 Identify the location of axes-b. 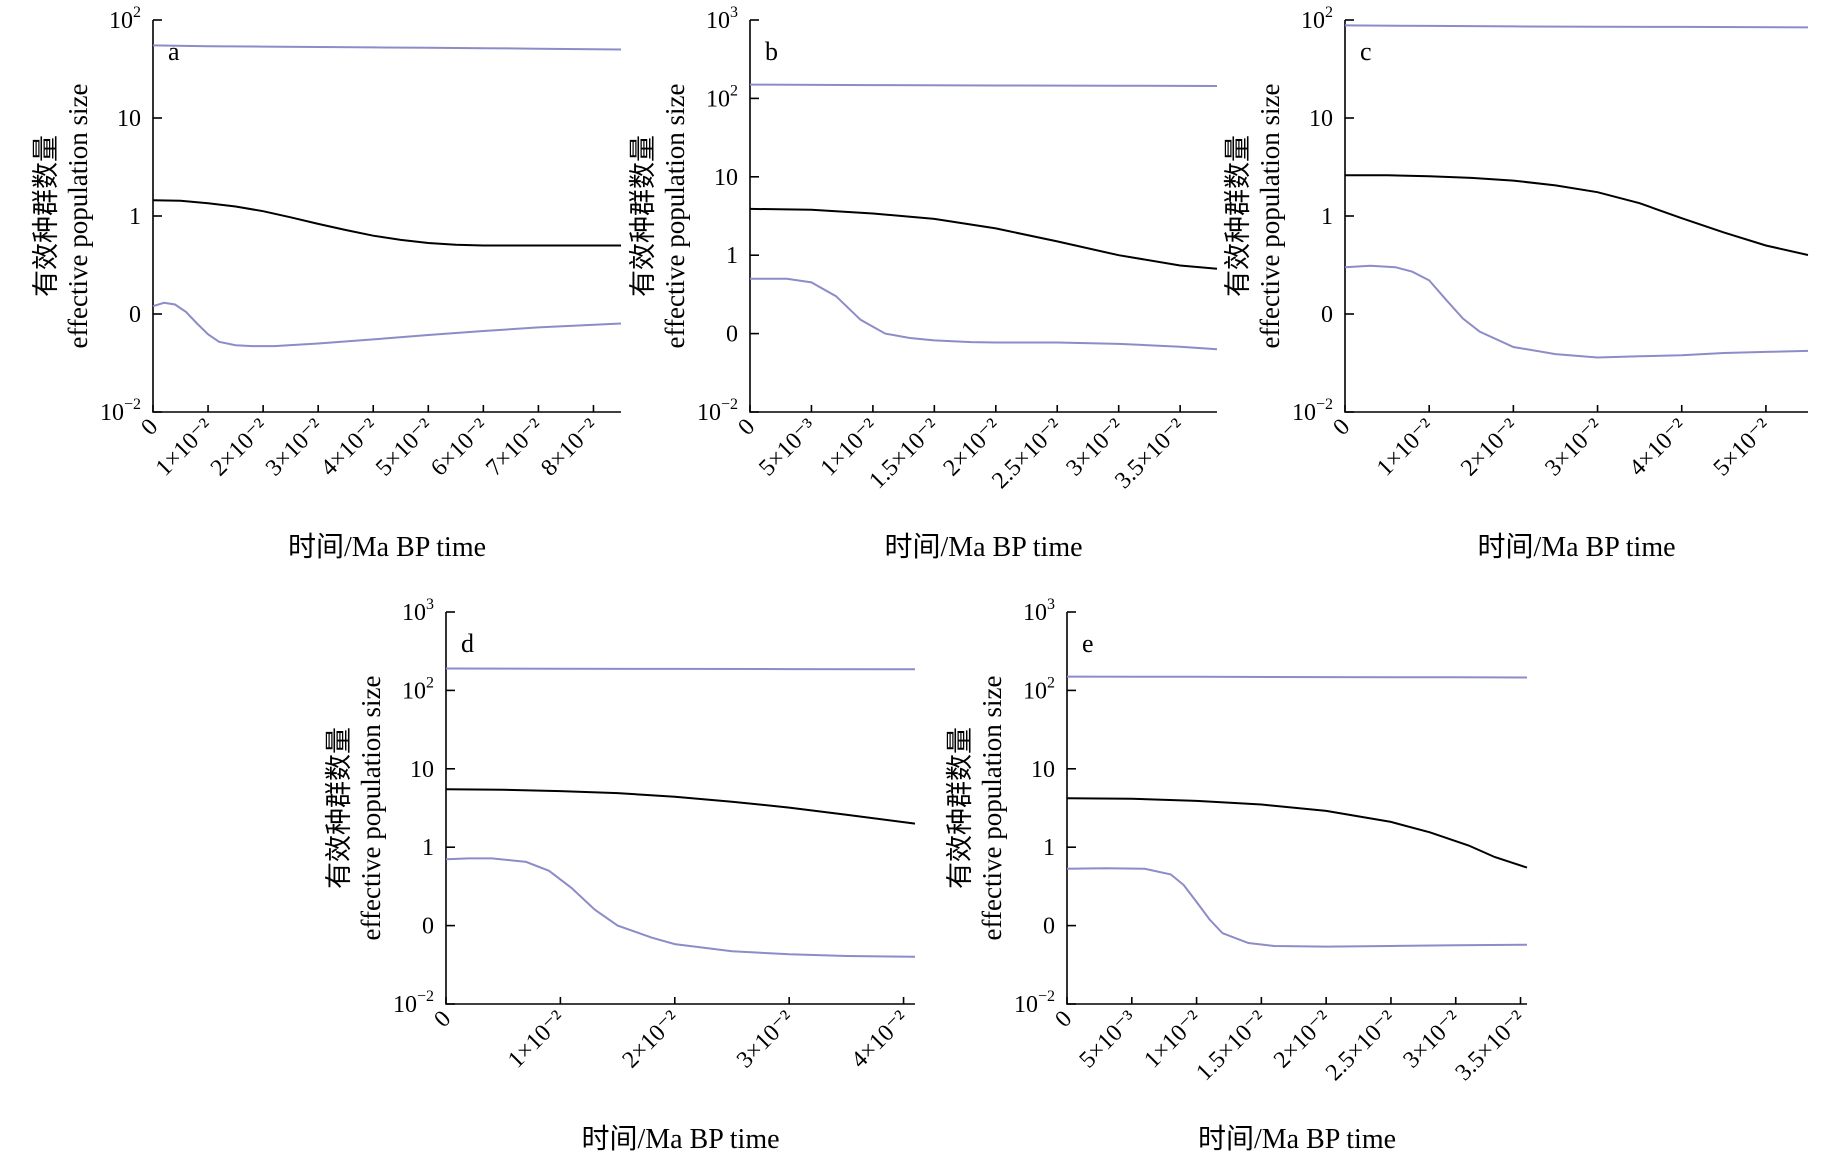
(983, 216).